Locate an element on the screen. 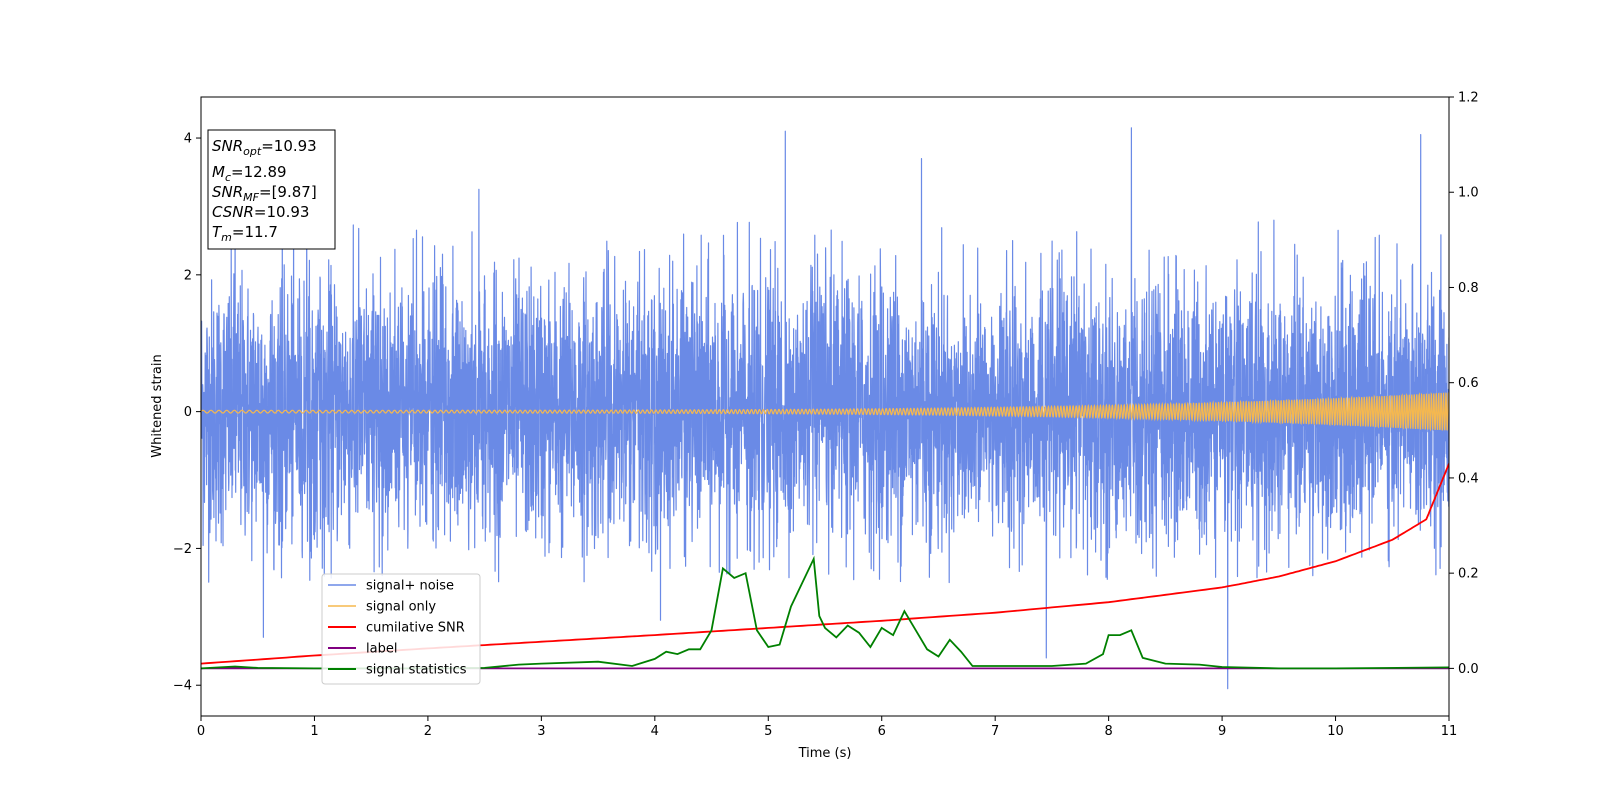  y-tick-label: 4 is located at coordinates (188, 139).